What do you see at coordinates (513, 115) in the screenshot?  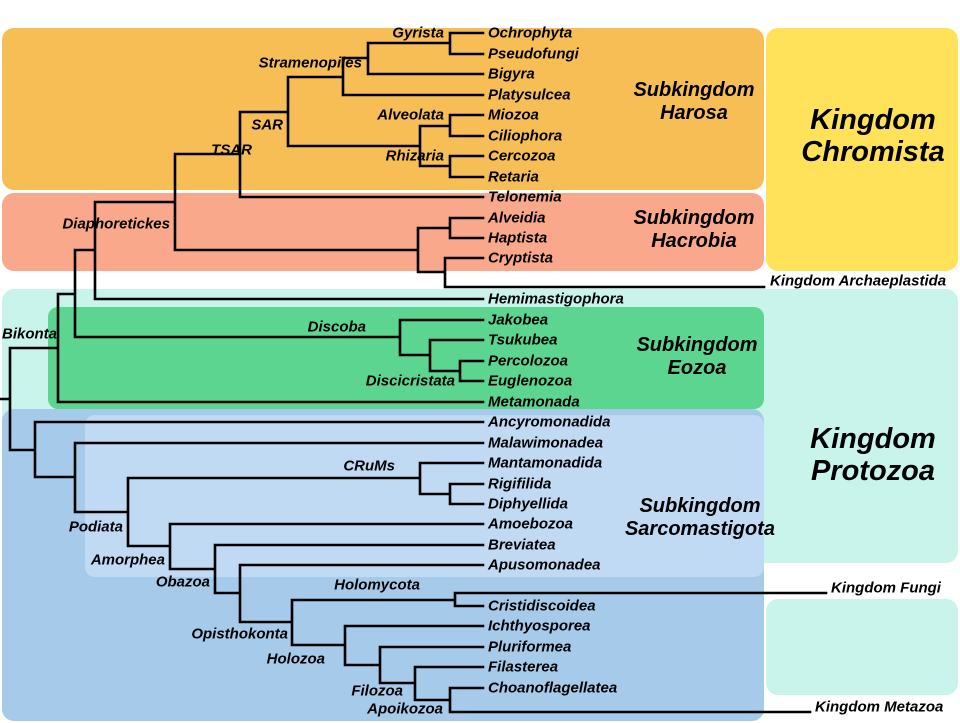 I see `leaf-miozoa: Miozoa` at bounding box center [513, 115].